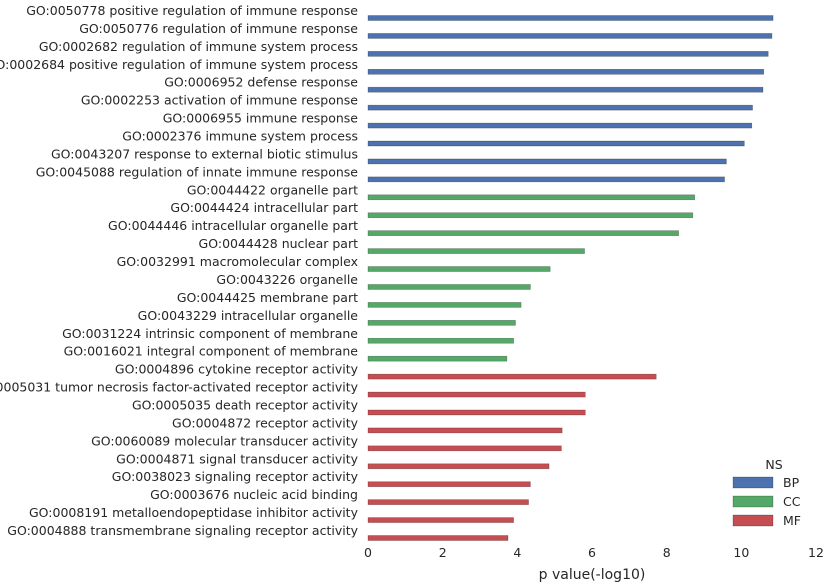  What do you see at coordinates (766, 492) in the screenshot?
I see `legend: NS BP CC MF` at bounding box center [766, 492].